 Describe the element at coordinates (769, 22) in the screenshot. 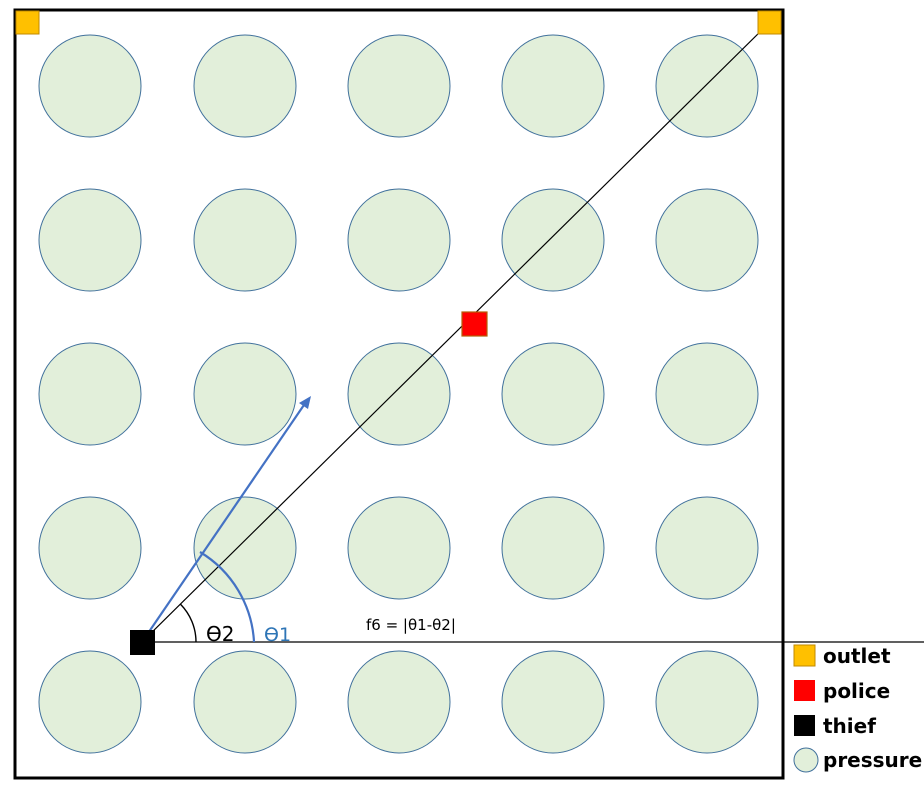

I see `outlet-top-right` at that location.